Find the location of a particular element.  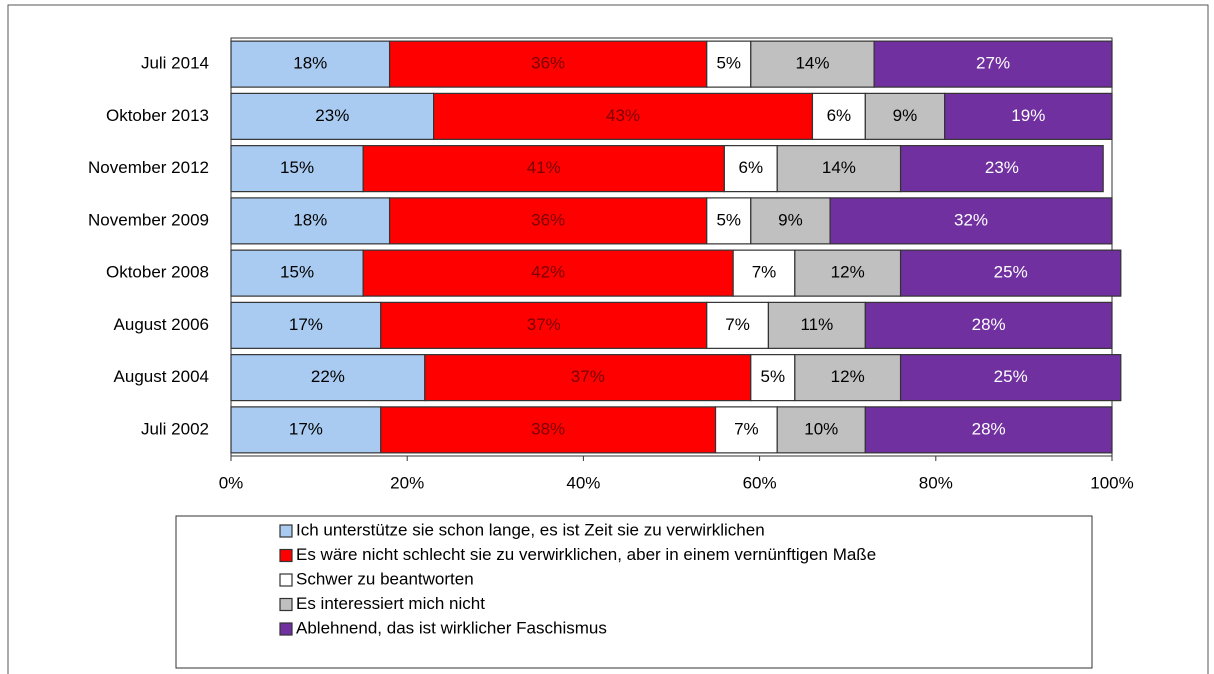

x-tick-label: 80% is located at coordinates (936, 482).